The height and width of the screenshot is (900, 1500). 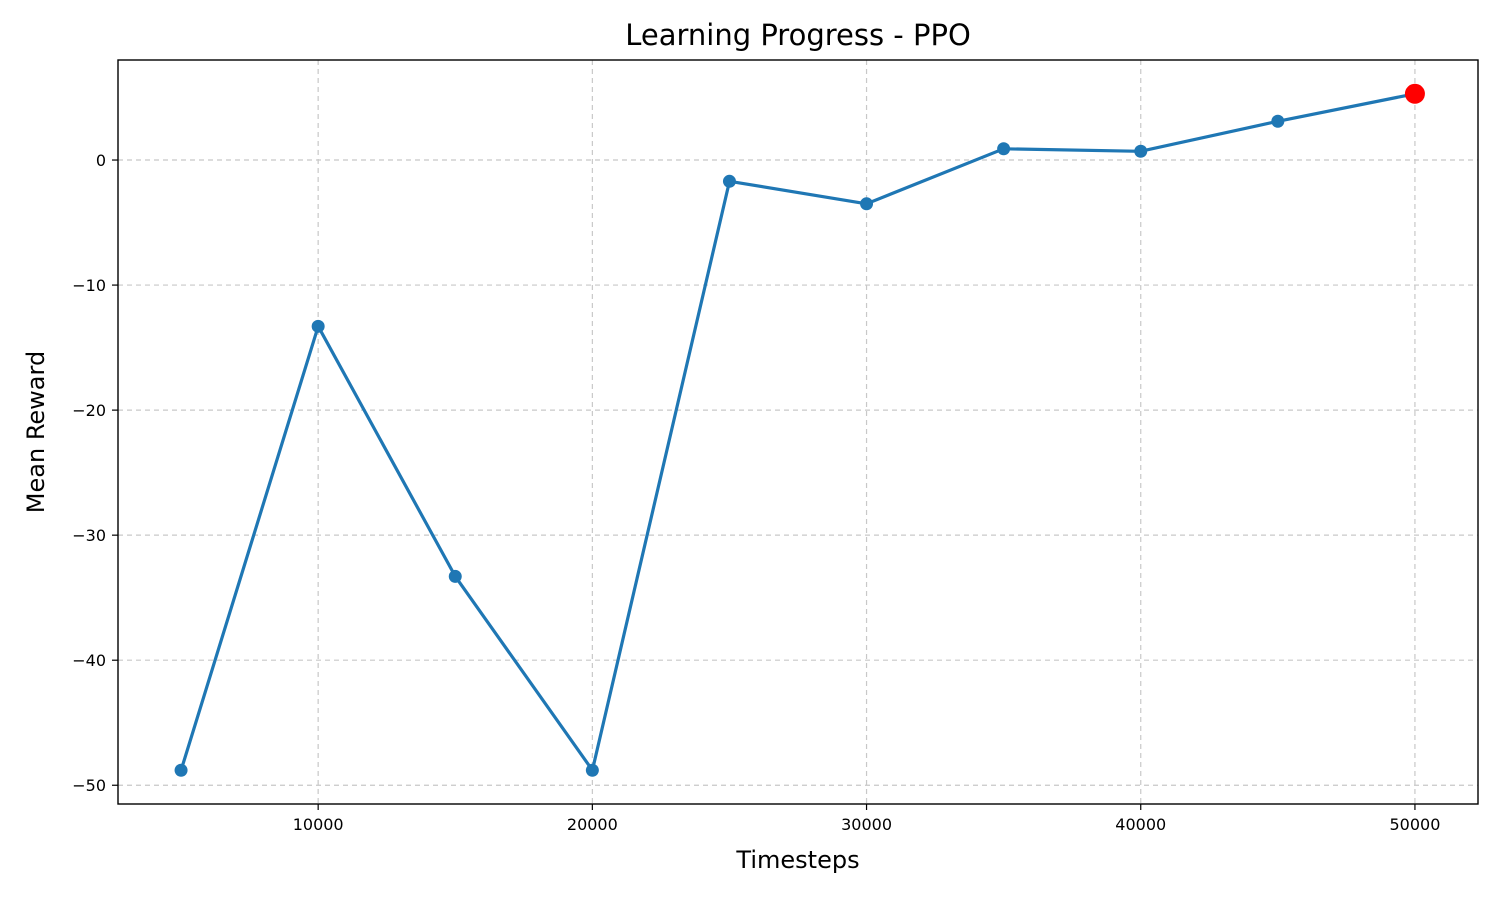 I want to click on x-tick-label: 30000, so click(x=866, y=824).